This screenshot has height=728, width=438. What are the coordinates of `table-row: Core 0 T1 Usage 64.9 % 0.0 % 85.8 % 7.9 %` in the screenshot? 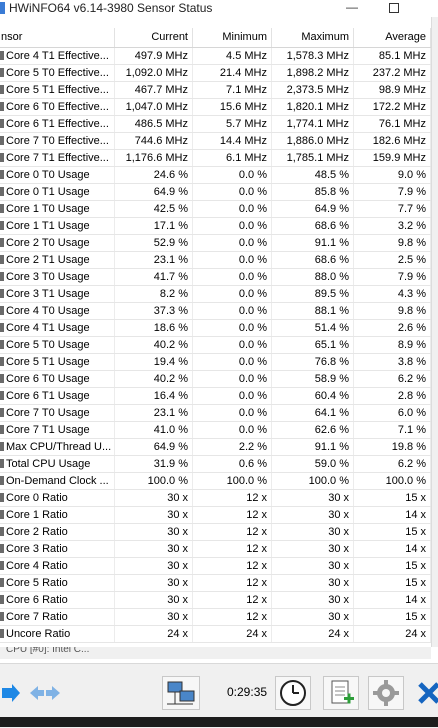 It's located at (215, 192).